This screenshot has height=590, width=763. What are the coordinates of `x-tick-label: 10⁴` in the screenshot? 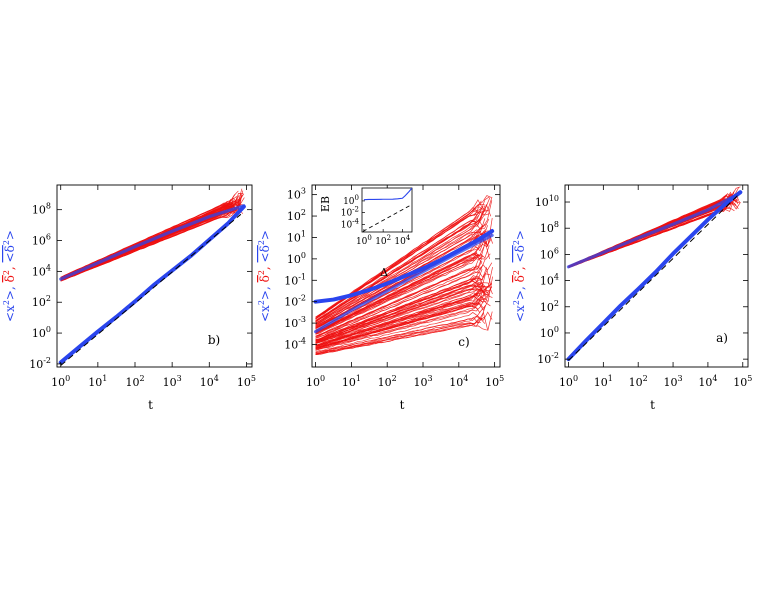 It's located at (458, 381).